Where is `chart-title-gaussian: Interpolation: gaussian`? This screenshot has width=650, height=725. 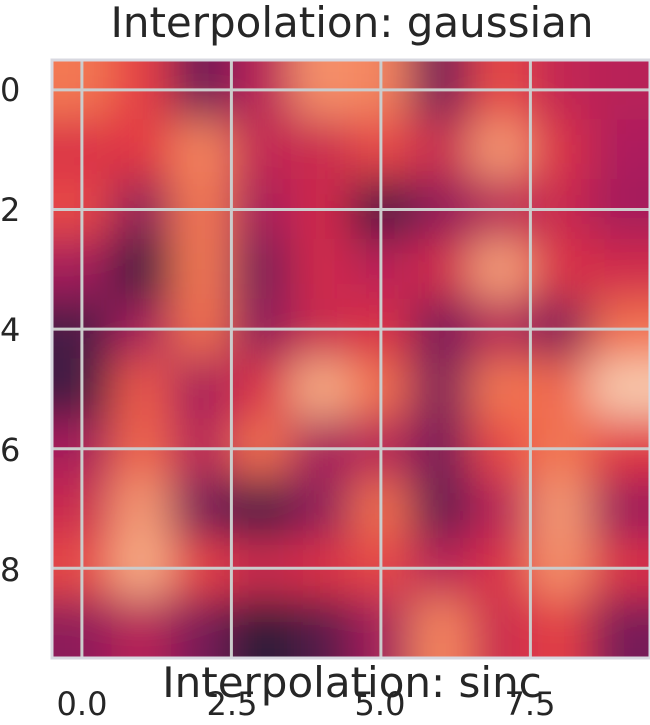
chart-title-gaussian: Interpolation: gaussian is located at coordinates (352, 23).